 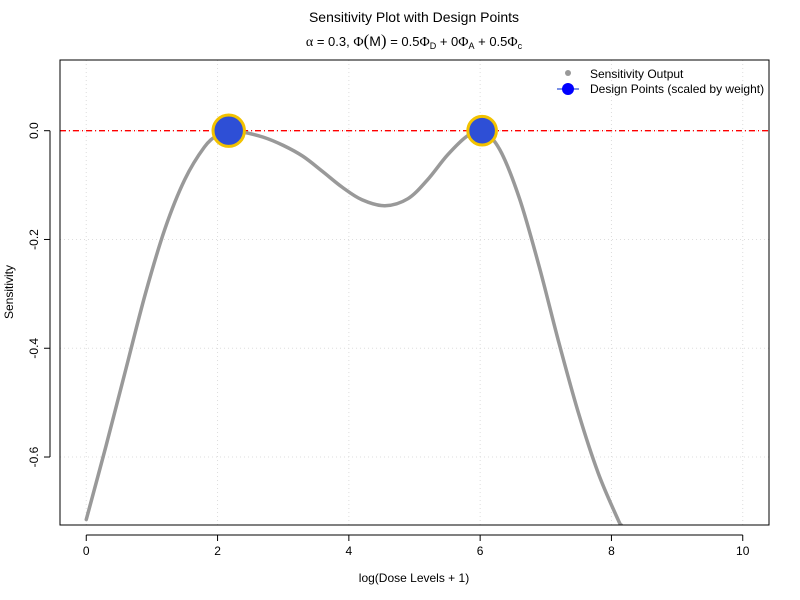 What do you see at coordinates (568, 89) in the screenshot?
I see `legend-marker-design-point` at bounding box center [568, 89].